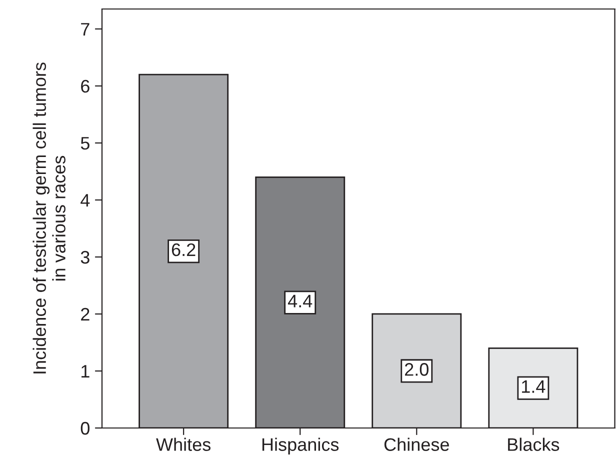  Describe the element at coordinates (183, 444) in the screenshot. I see `x-tick-label: Whites` at that location.